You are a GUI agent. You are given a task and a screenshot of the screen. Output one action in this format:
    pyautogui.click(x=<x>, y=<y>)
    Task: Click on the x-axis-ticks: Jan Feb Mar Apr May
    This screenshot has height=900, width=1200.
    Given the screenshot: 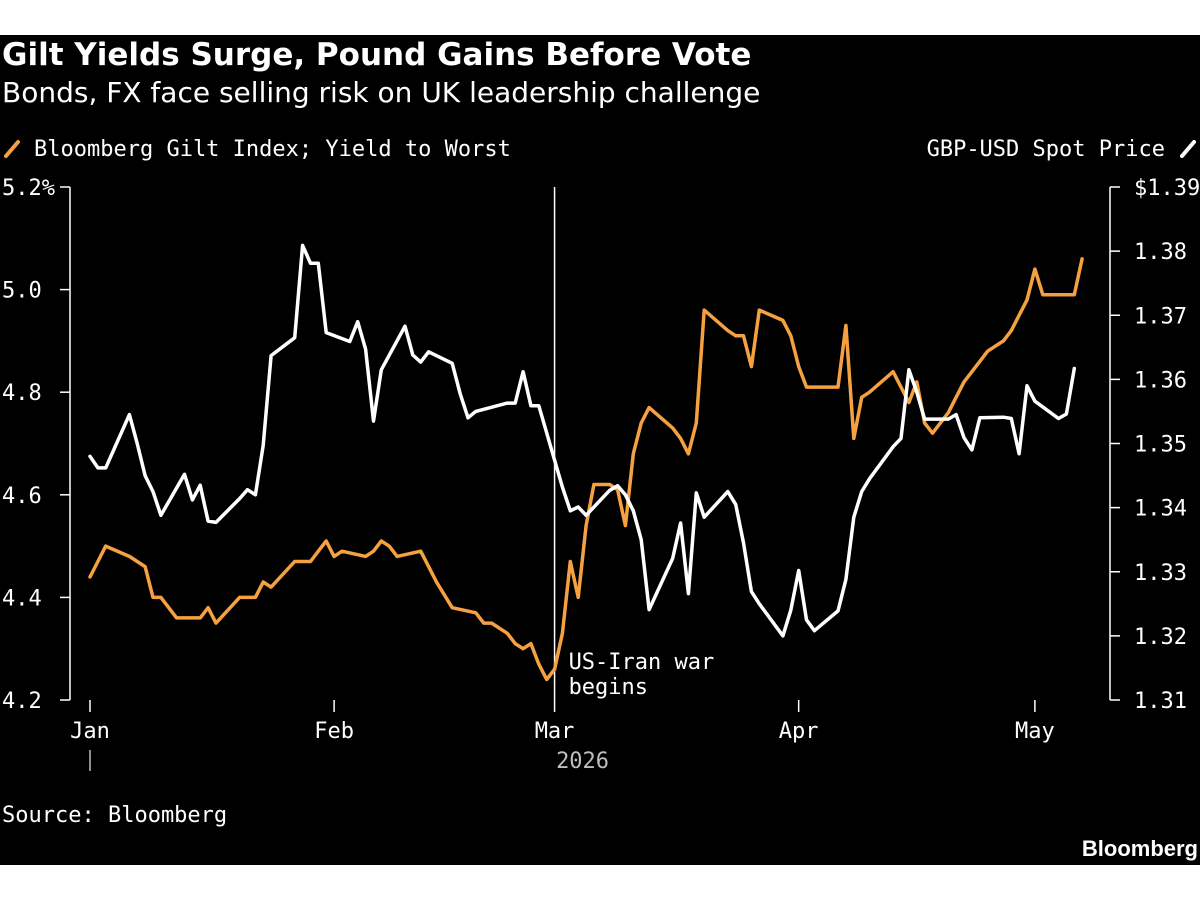 What is the action you would take?
    pyautogui.click(x=562, y=735)
    